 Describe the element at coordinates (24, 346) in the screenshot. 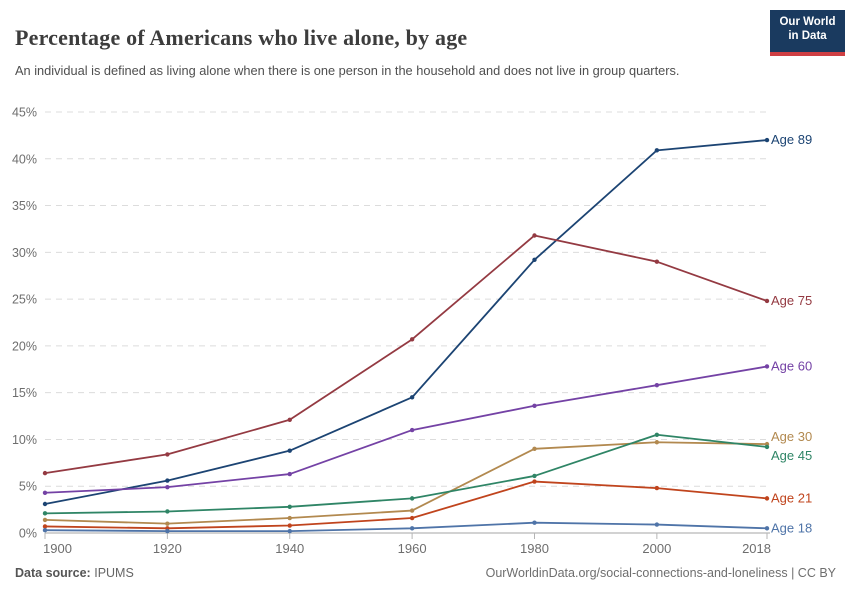

I see `y-axis-tick-label: 20%` at that location.